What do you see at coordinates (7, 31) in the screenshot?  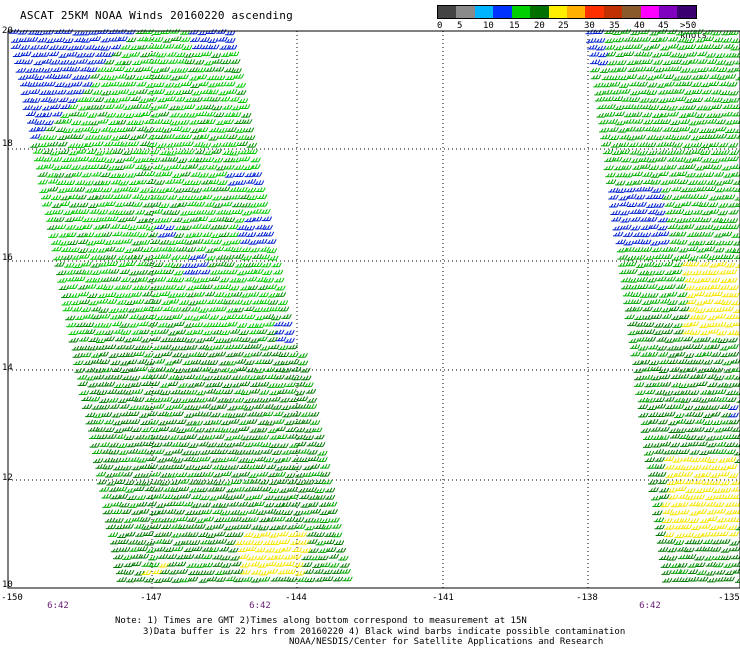 I see `lat-label-20: 20` at bounding box center [7, 31].